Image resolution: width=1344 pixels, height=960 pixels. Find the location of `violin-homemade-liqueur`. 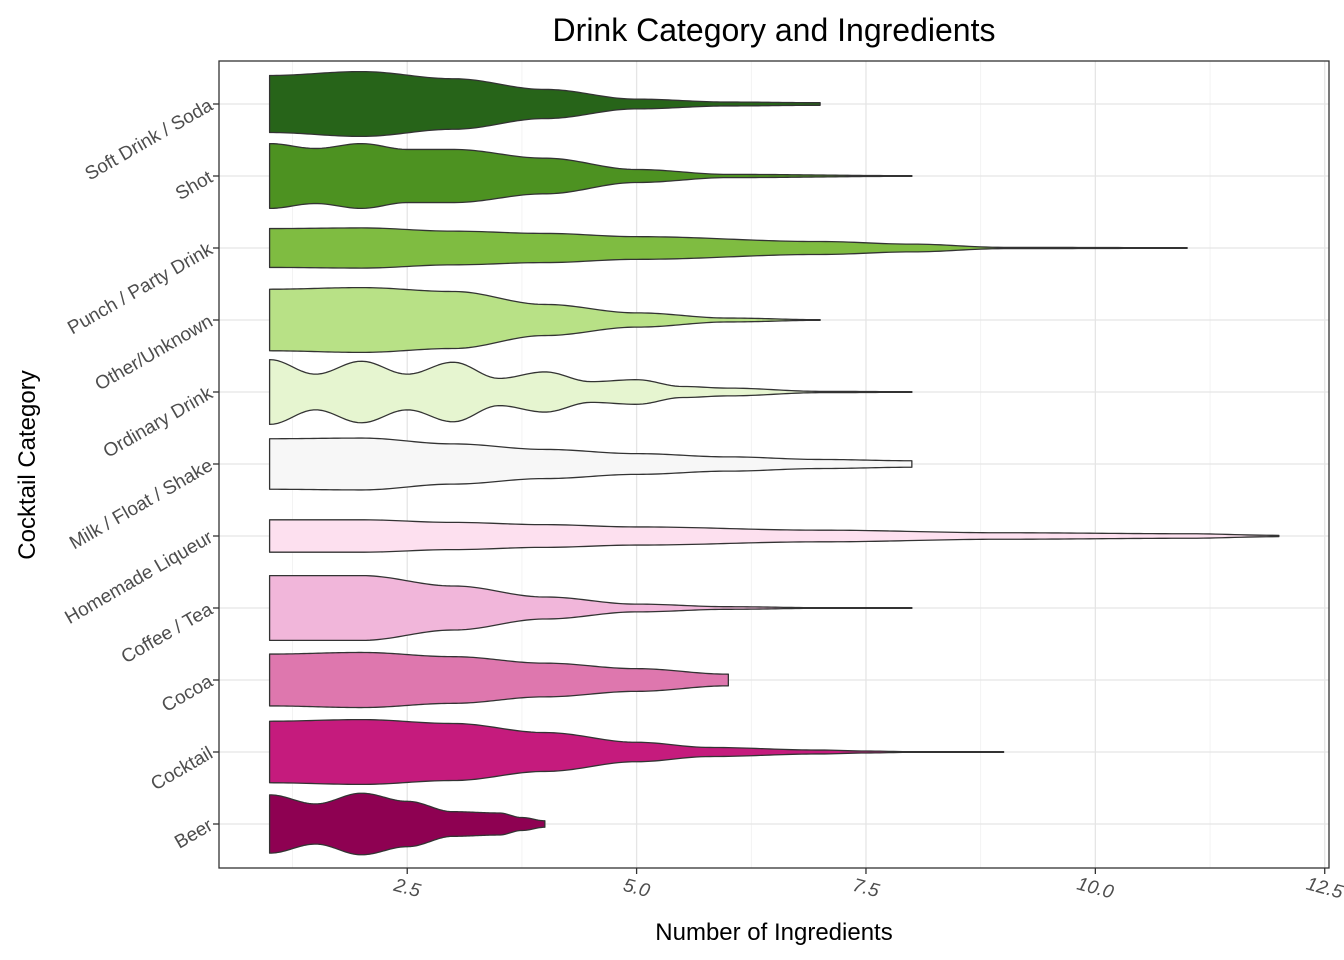

violin-homemade-liqueur is located at coordinates (774, 536).